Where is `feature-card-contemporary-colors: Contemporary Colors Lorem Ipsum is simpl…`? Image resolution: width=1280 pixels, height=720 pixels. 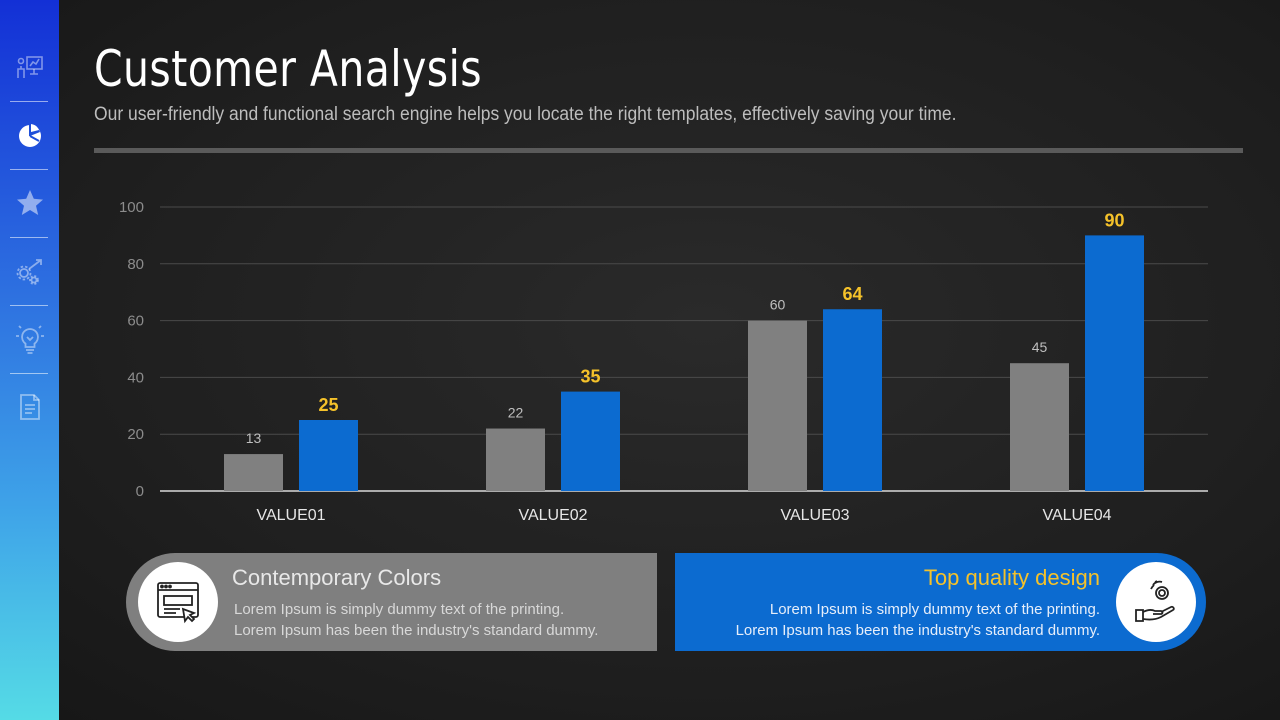
feature-card-contemporary-colors: Contemporary Colors Lorem Ipsum is simpl… is located at coordinates (391, 602).